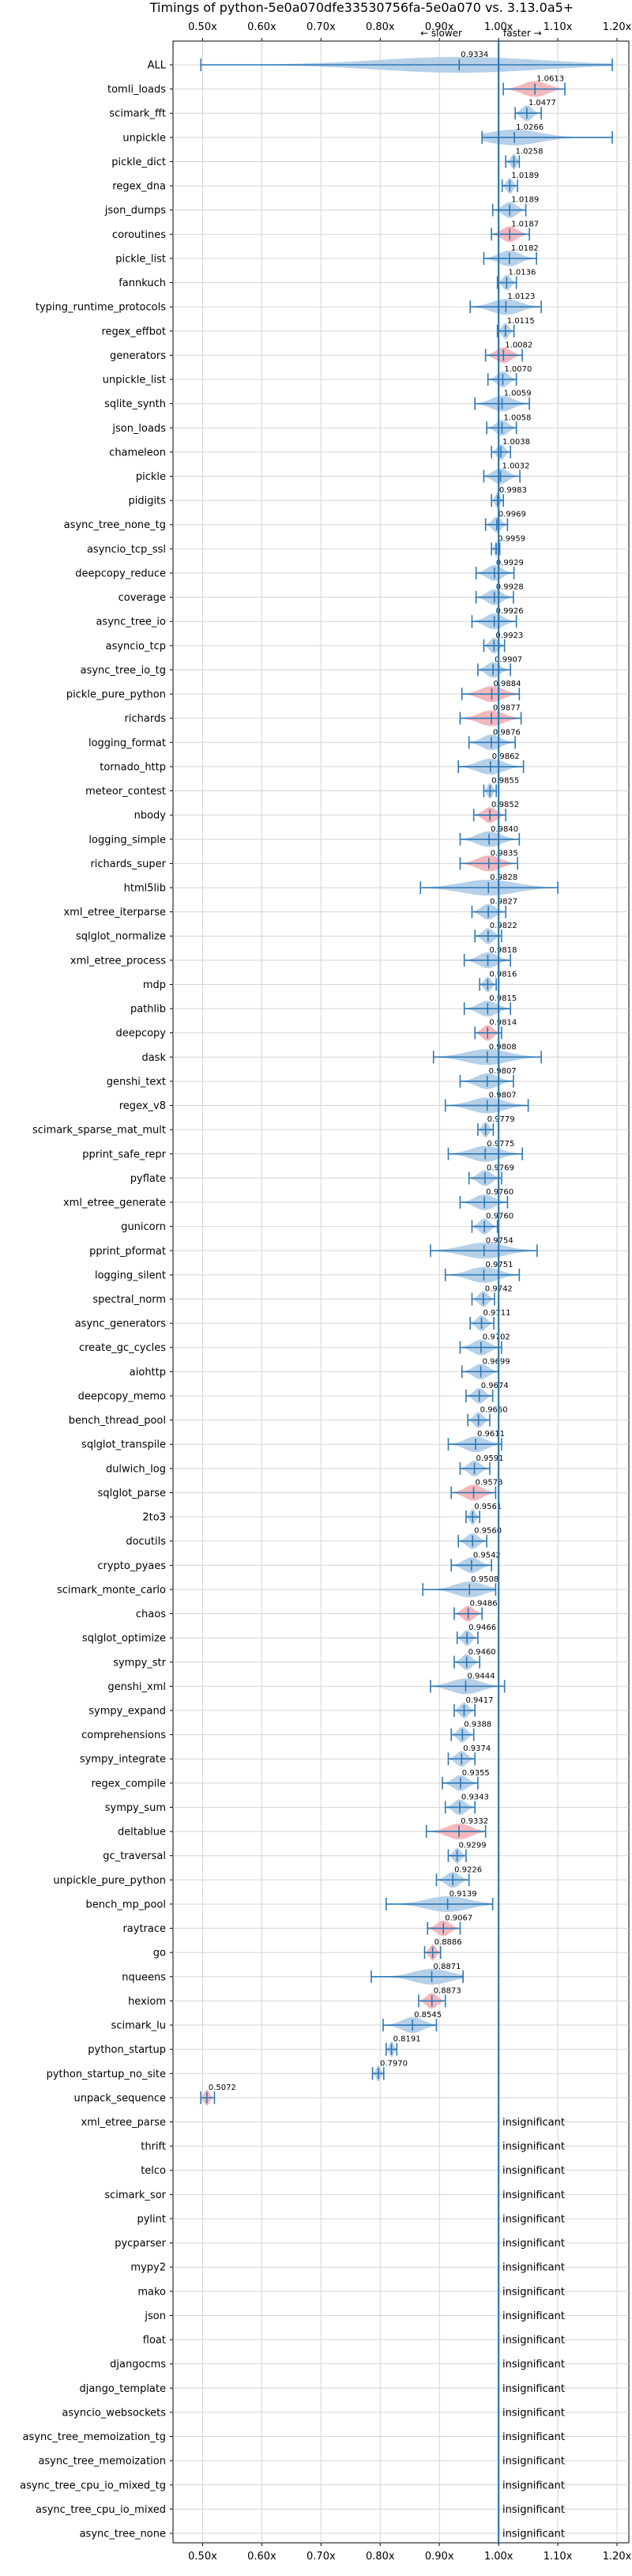 This screenshot has width=632, height=2576. What do you see at coordinates (152, 2219) in the screenshot?
I see `benchmark-label: pylint` at bounding box center [152, 2219].